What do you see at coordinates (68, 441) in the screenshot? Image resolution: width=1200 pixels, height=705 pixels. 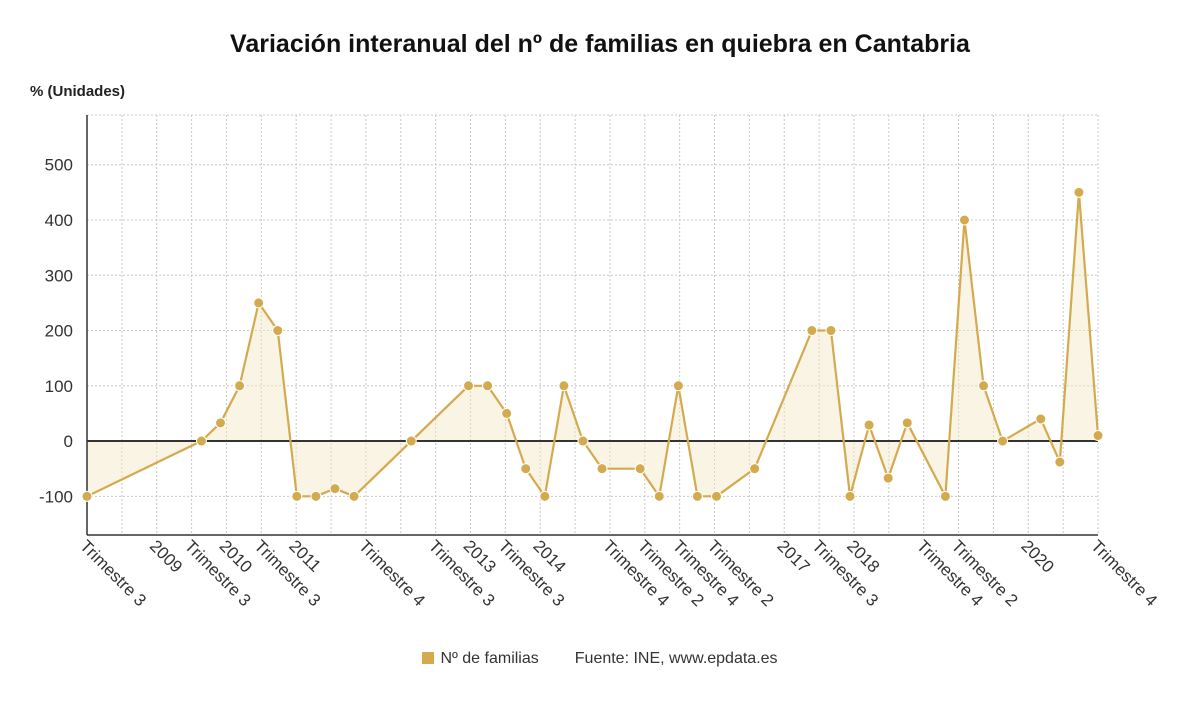 I see `y-tick-label: 0` at bounding box center [68, 441].